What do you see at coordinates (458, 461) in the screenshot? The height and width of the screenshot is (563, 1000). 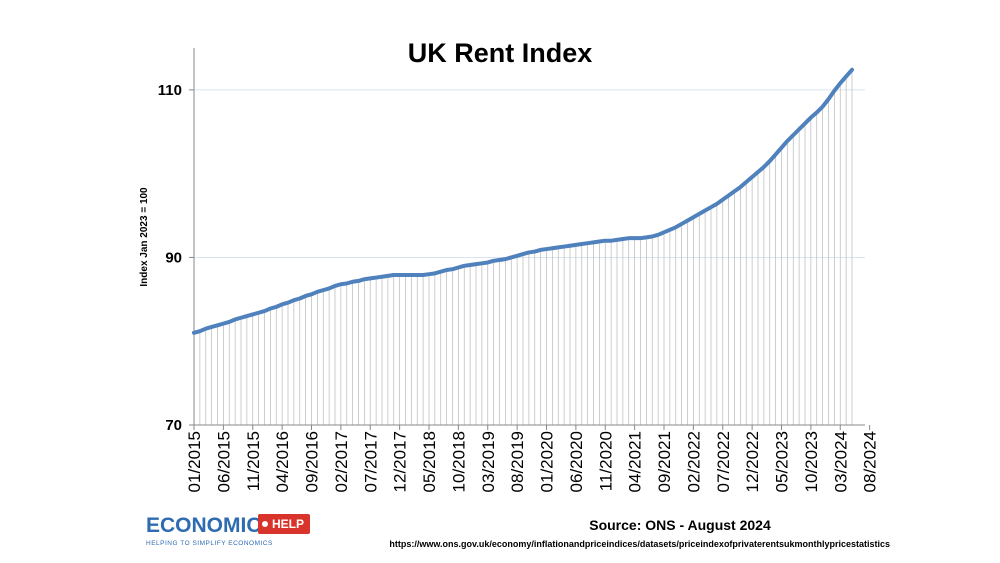 I see `x-tick-label: 10/2018` at bounding box center [458, 461].